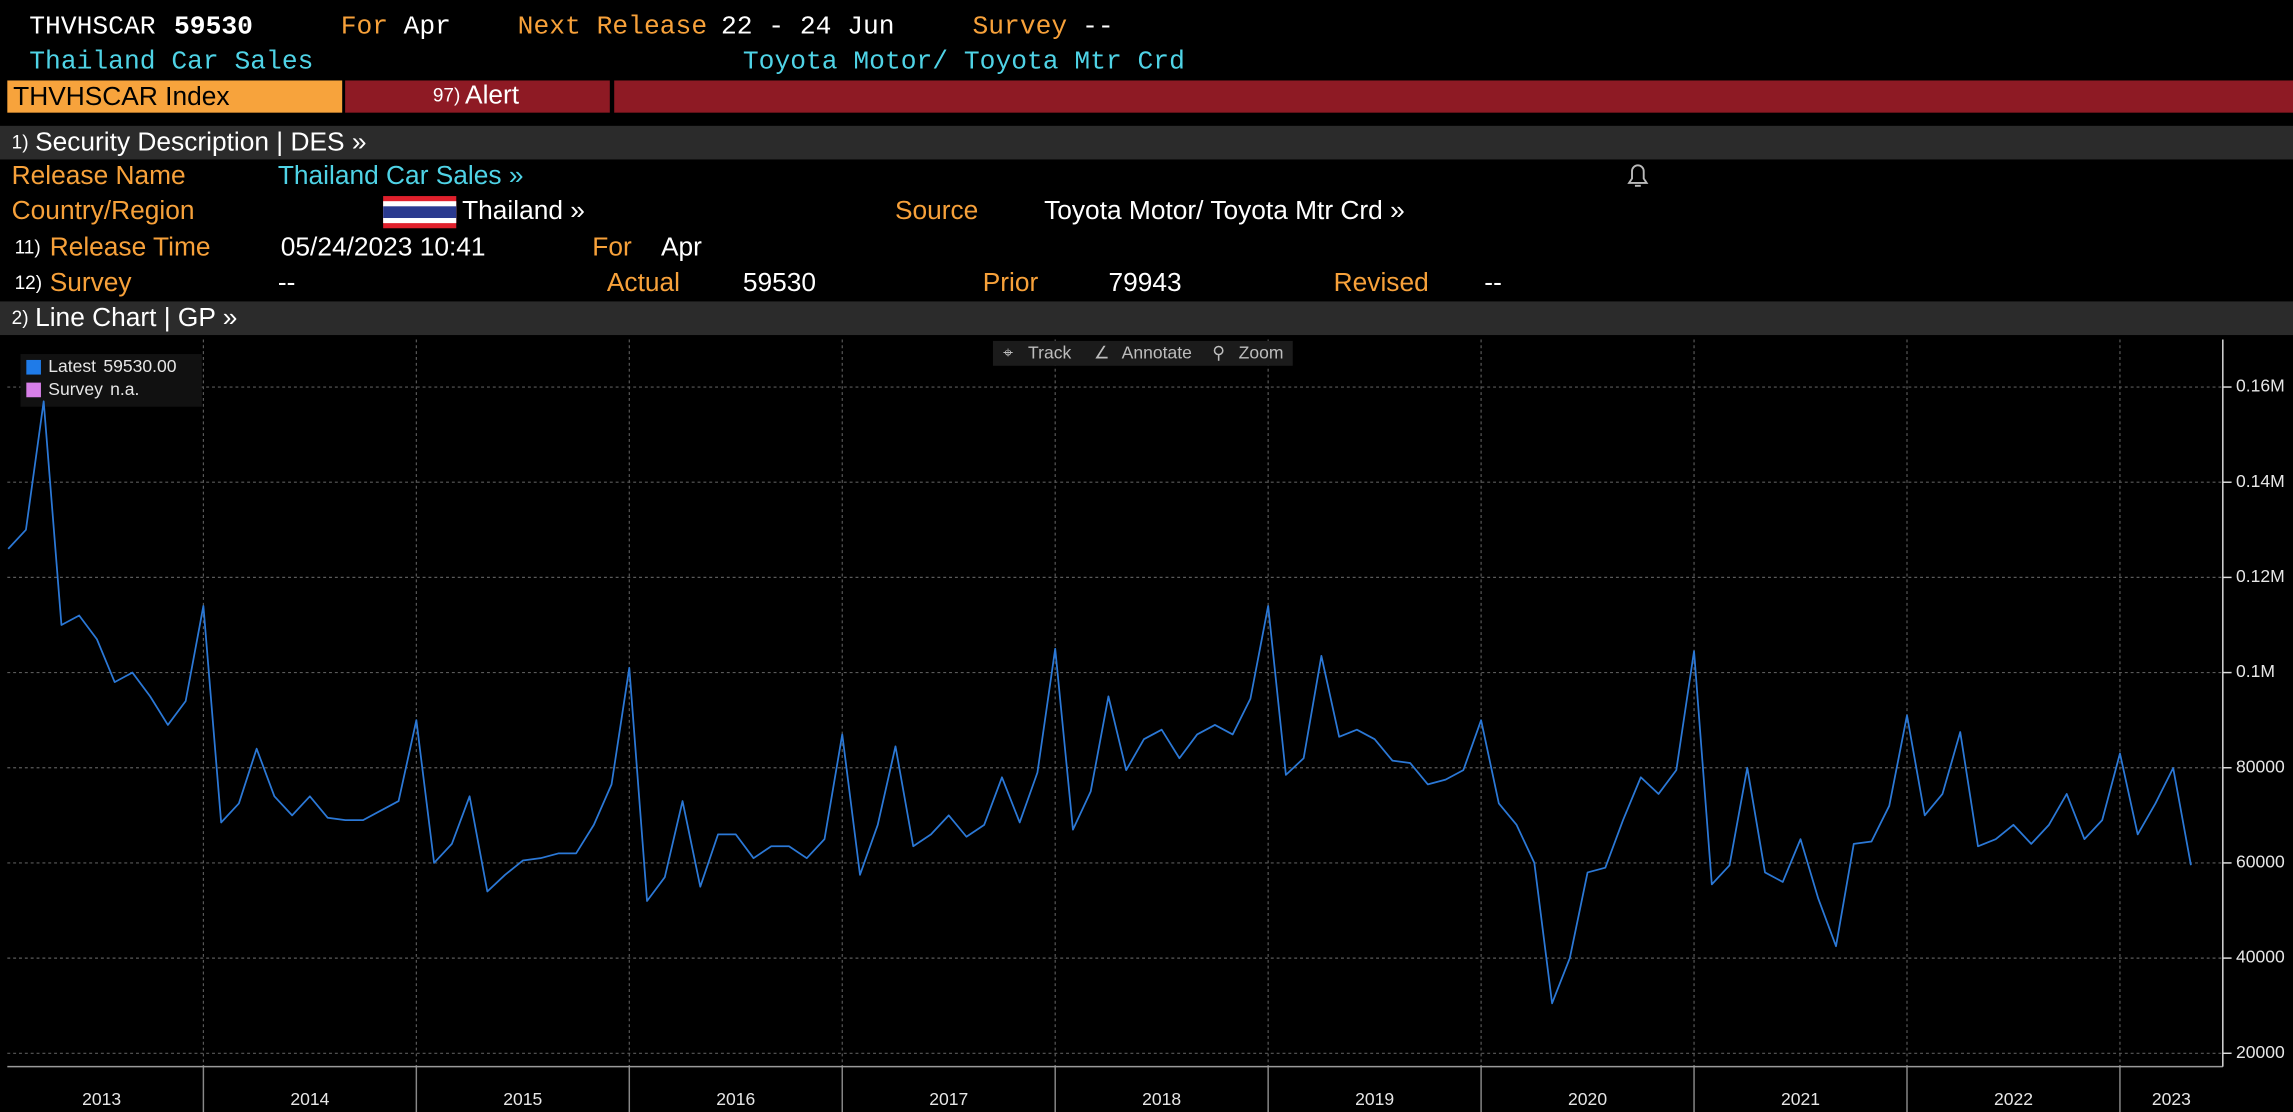 This screenshot has width=2293, height=1112. I want to click on field-label: For, so click(612, 247).